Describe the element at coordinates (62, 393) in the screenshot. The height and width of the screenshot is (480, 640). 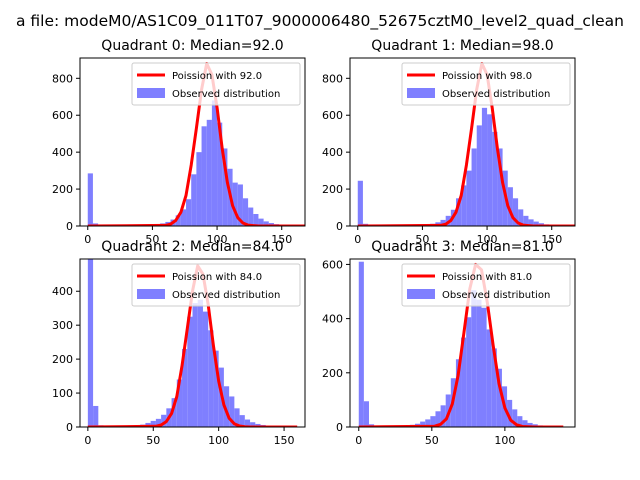
I see `y-tick-label: 100` at that location.